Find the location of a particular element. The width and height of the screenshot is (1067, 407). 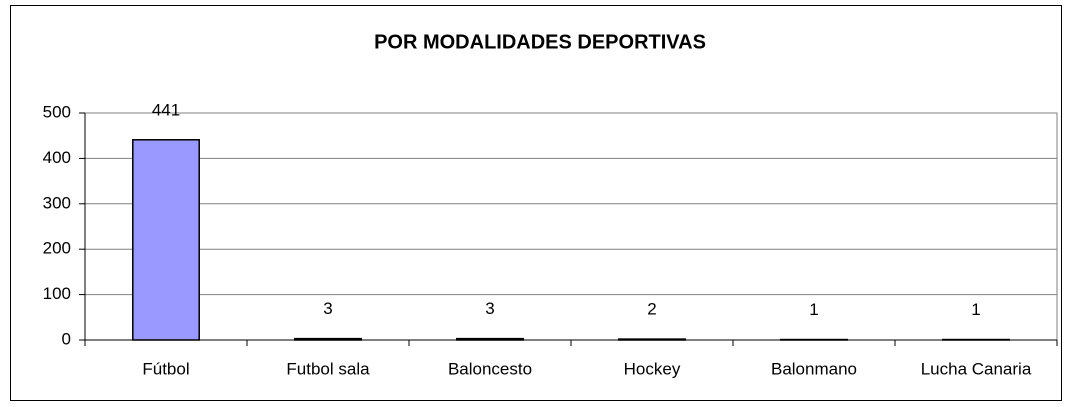

data-label: 2 is located at coordinates (651, 309).